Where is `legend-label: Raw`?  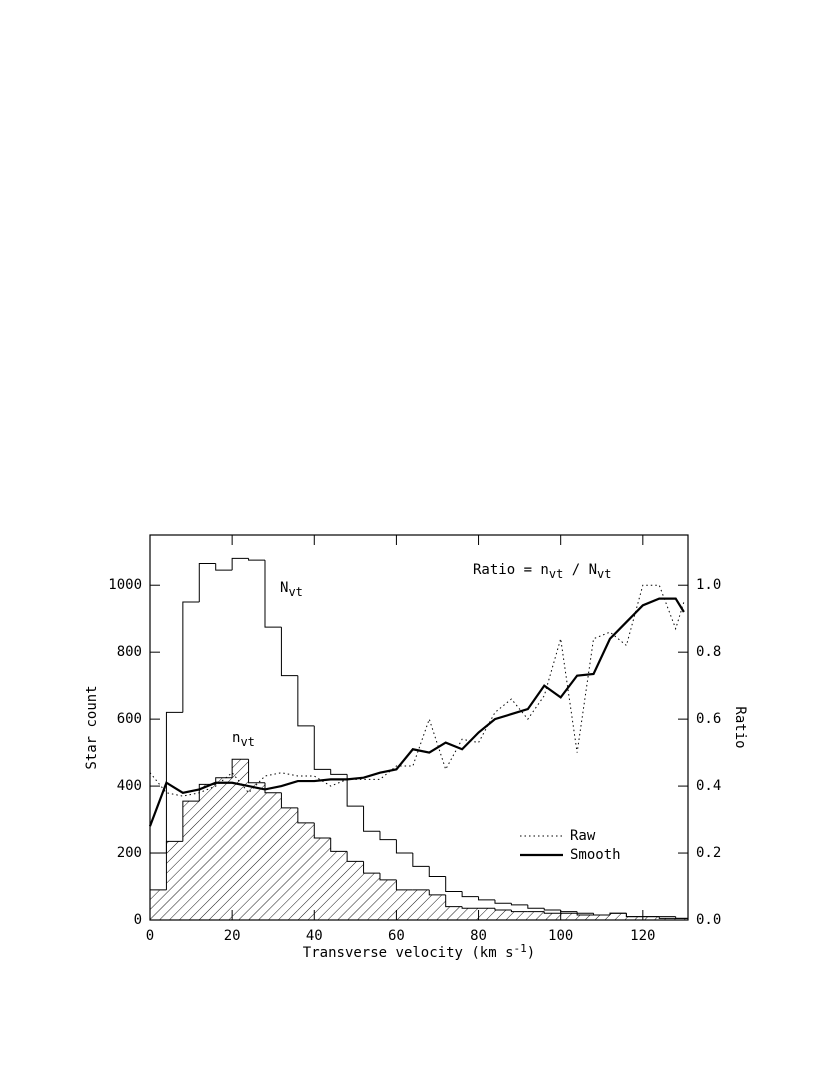 legend-label: Raw is located at coordinates (583, 836).